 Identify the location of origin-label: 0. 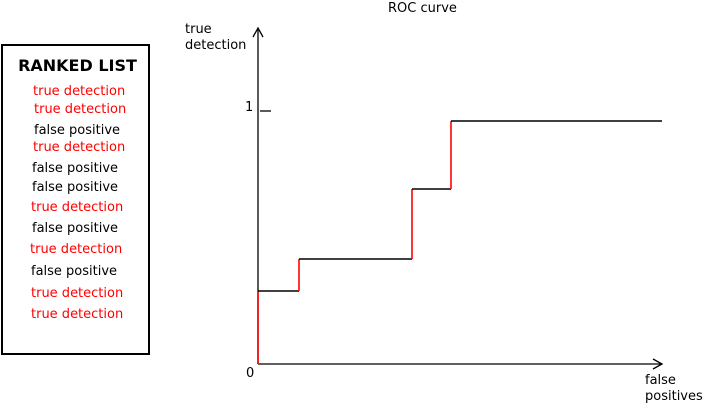
(250, 373).